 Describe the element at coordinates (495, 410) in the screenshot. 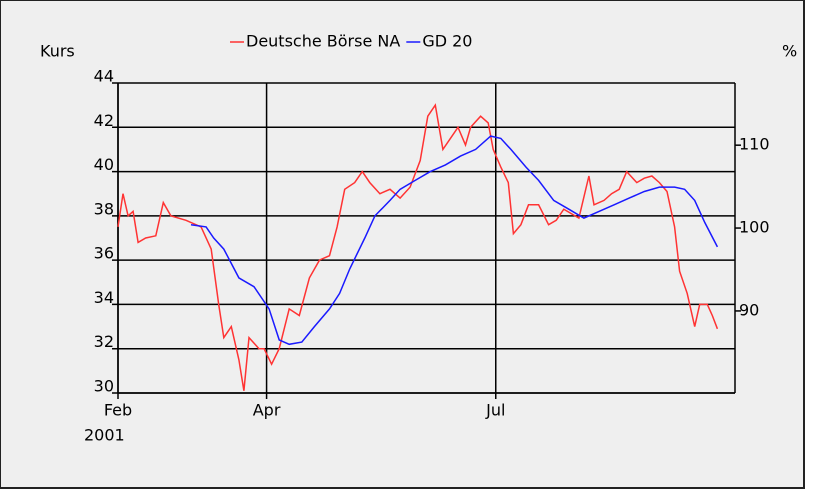

I see `x-tick-label: Jul` at that location.